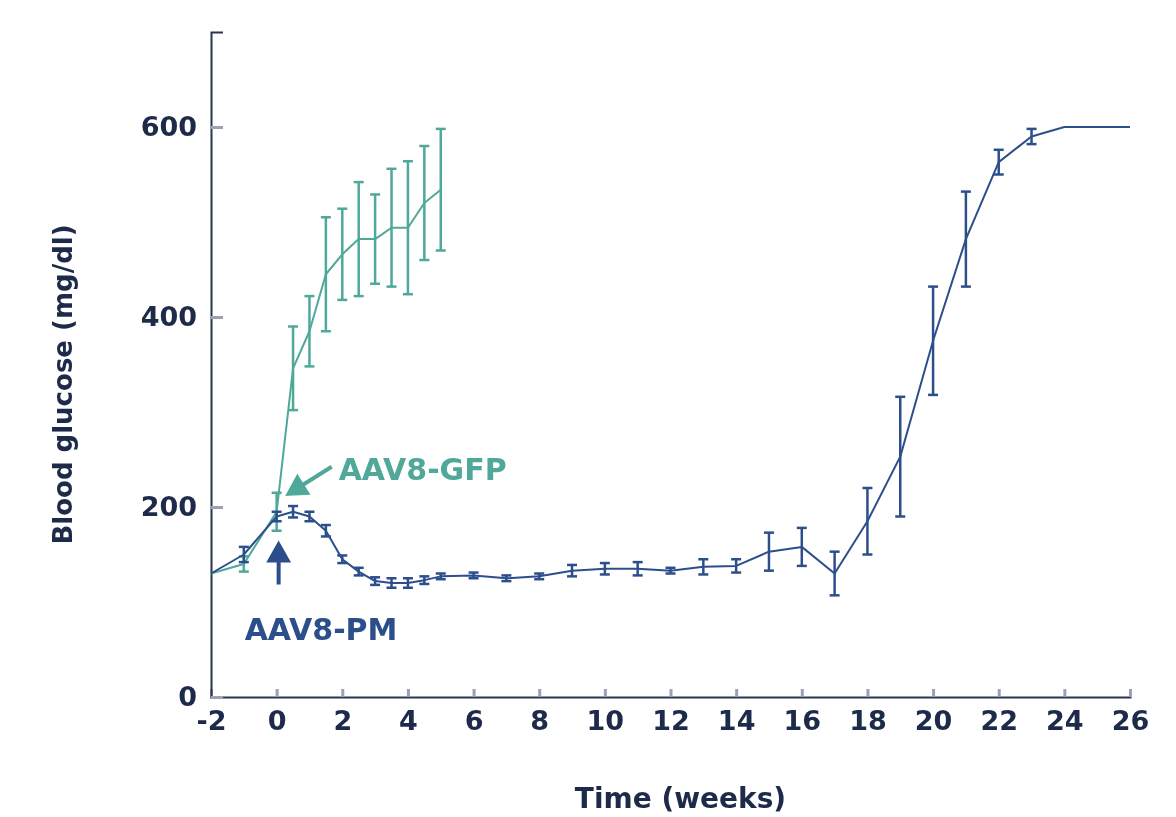 The width and height of the screenshot is (1176, 817). What do you see at coordinates (63, 384) in the screenshot?
I see `y-axis-title: Blood glucose (mg/dl)` at bounding box center [63, 384].